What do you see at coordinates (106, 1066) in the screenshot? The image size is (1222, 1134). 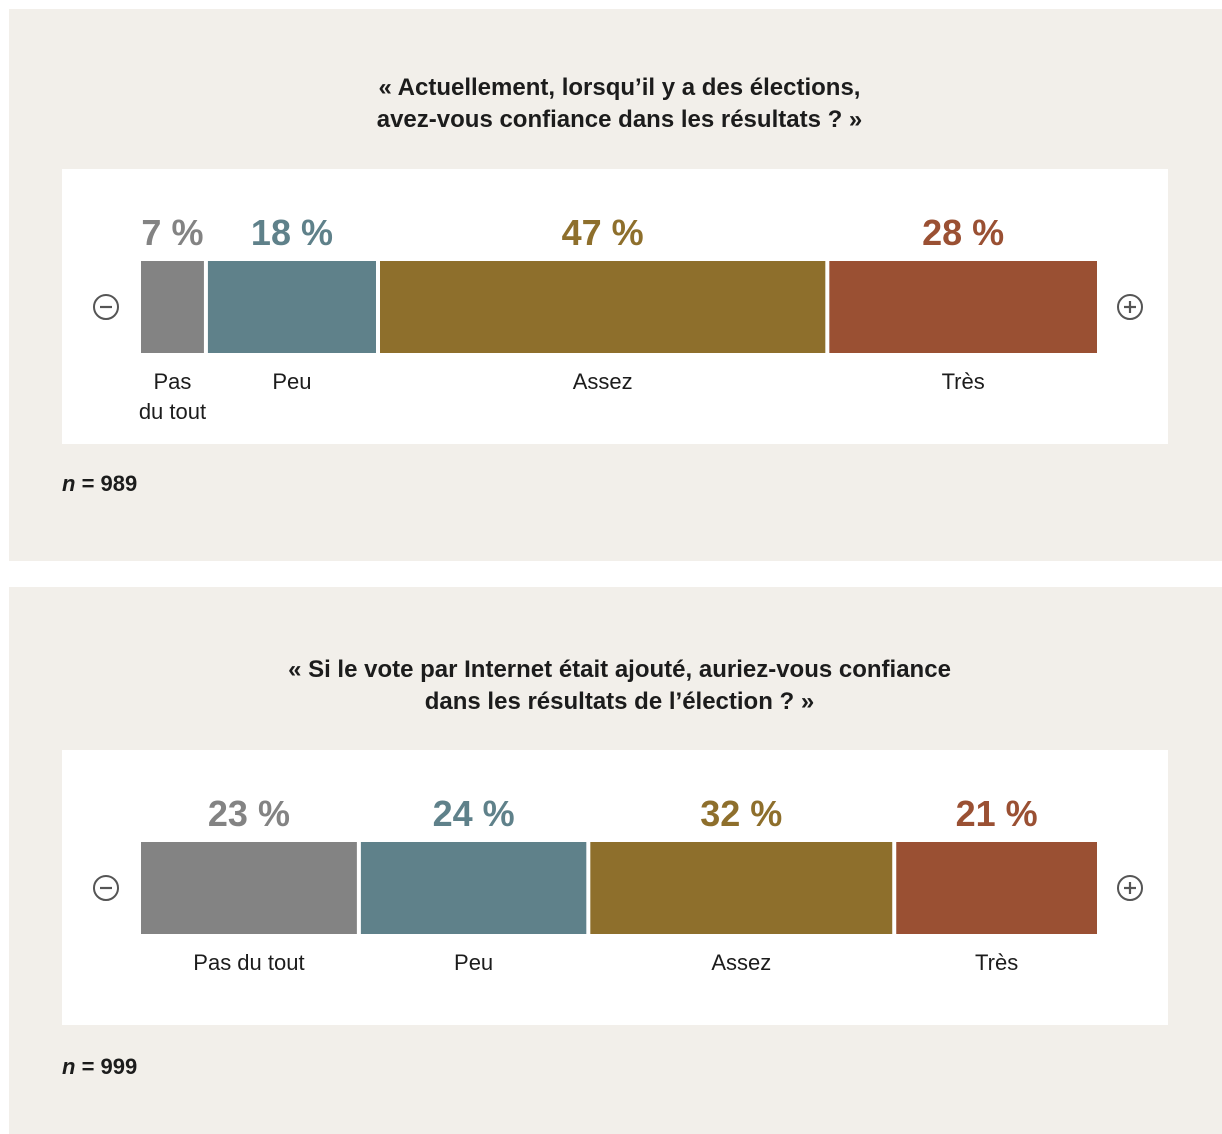 I see `sample-size-value: = 999` at bounding box center [106, 1066].